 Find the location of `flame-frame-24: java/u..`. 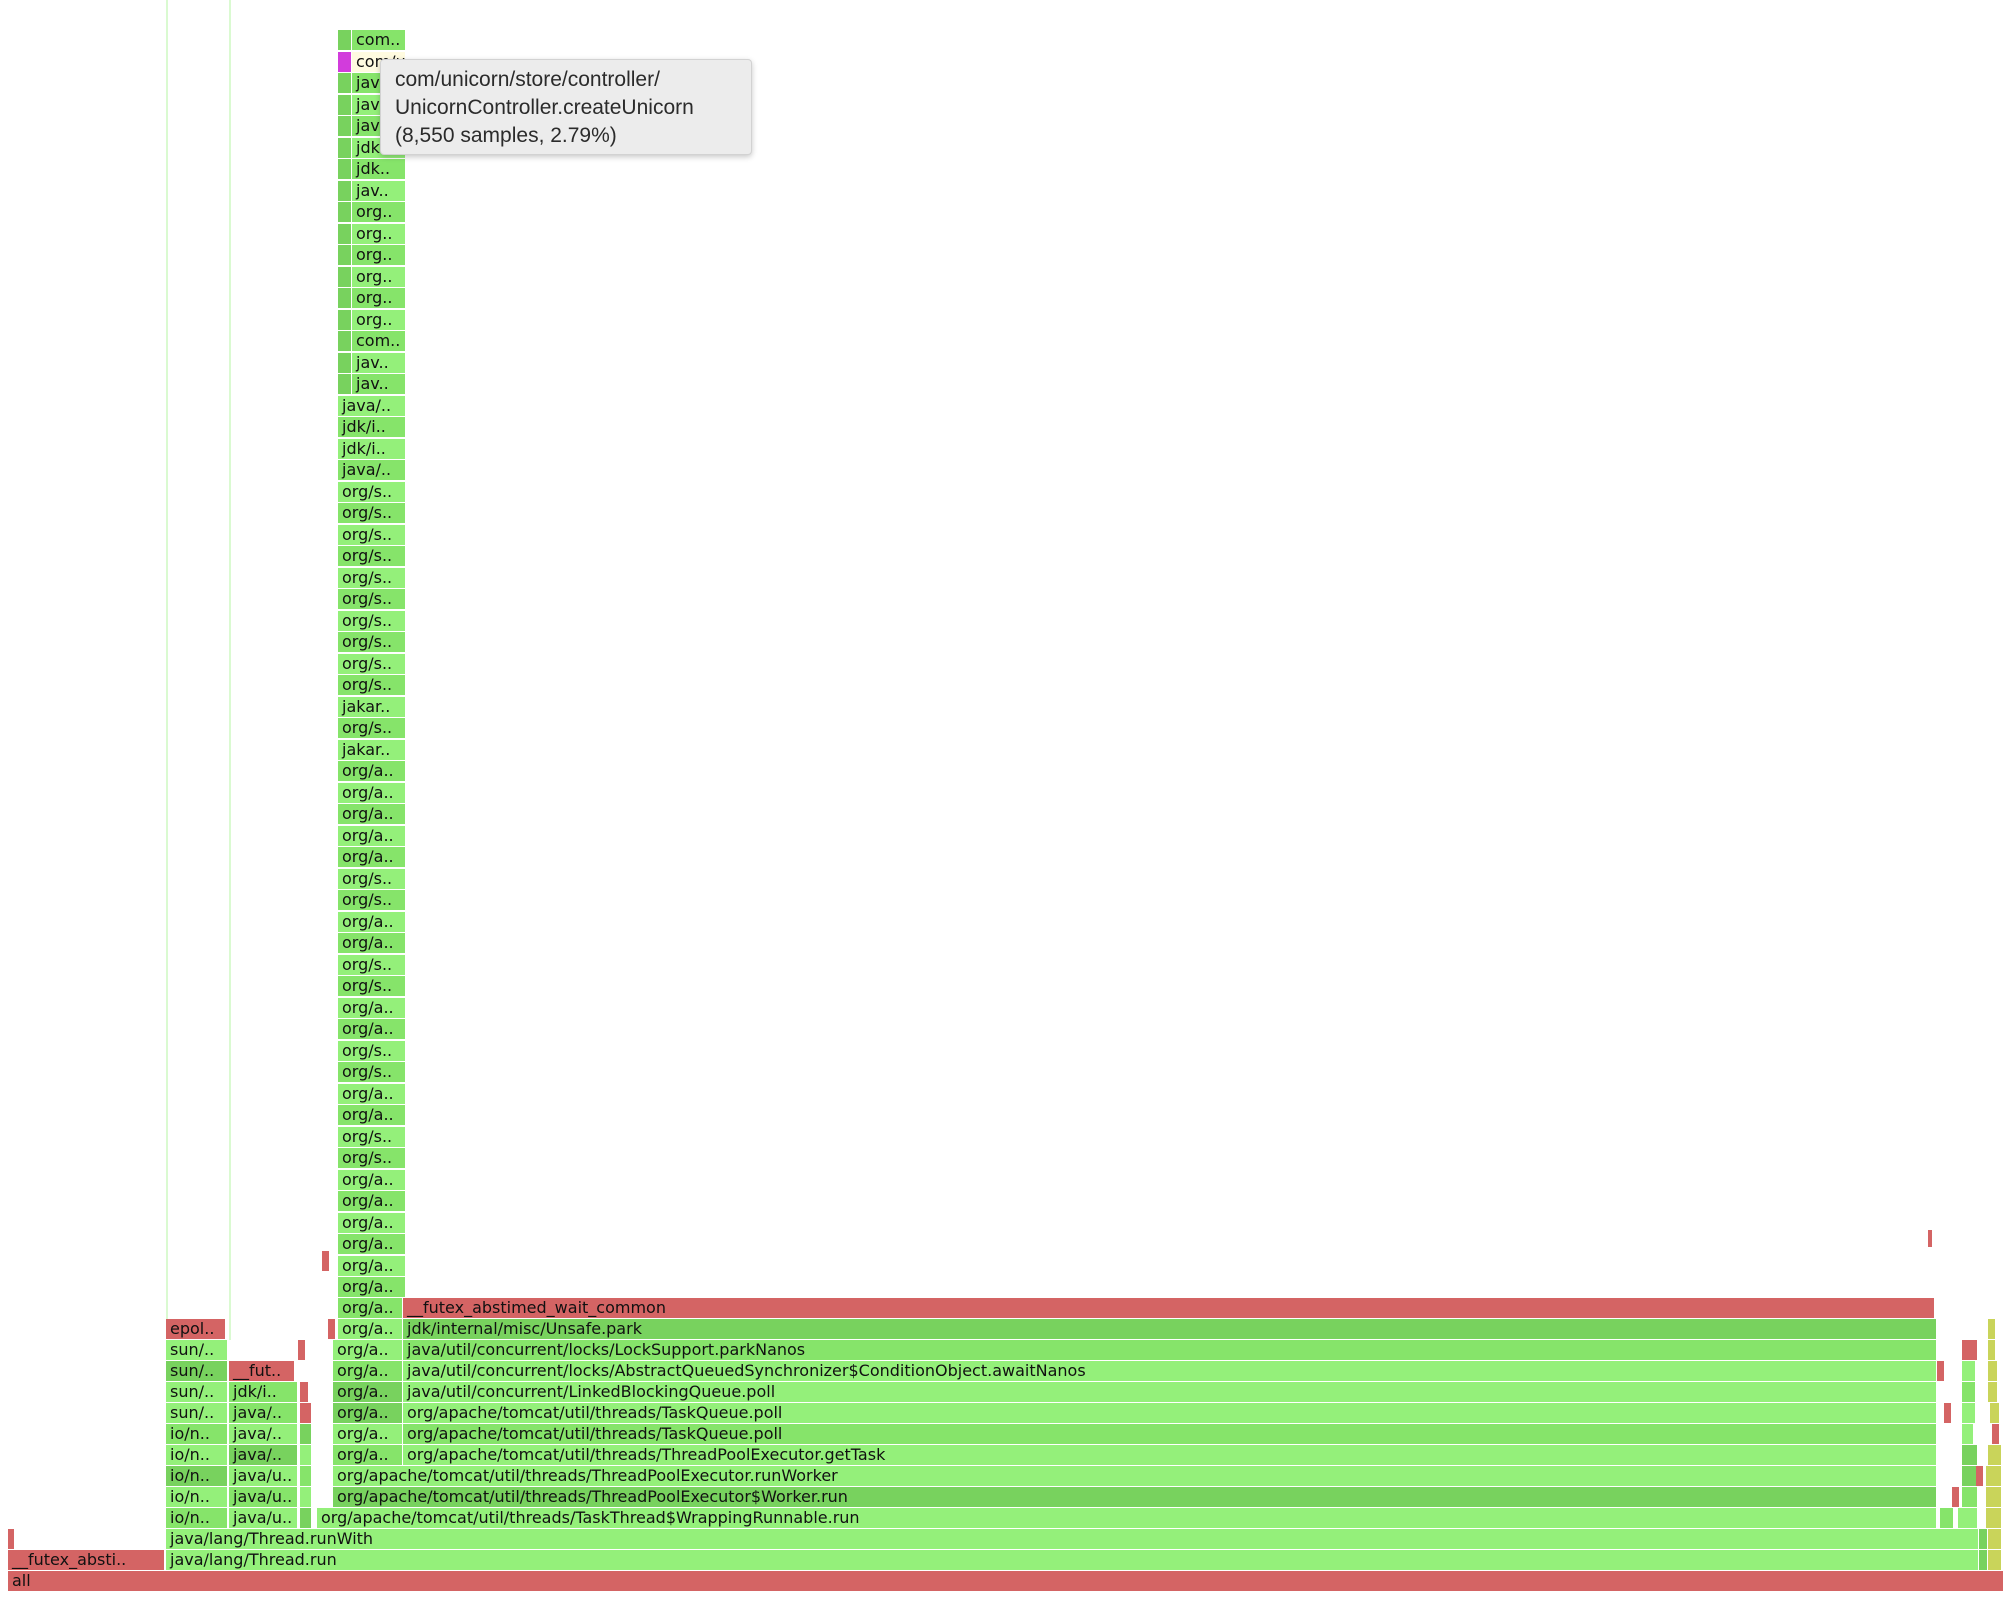

flame-frame-24: java/u.. is located at coordinates (263, 1476).